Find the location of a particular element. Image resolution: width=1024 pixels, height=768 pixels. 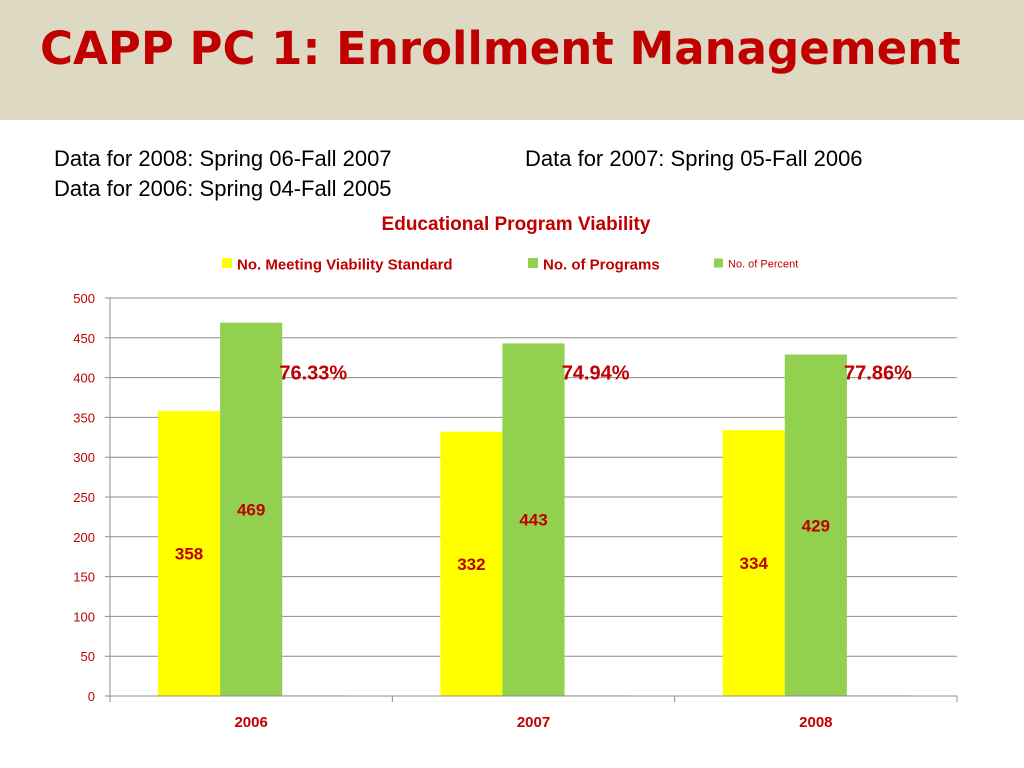

note-2006-data: Data for 2006: Spring 04-Fall 2005 is located at coordinates (223, 188).